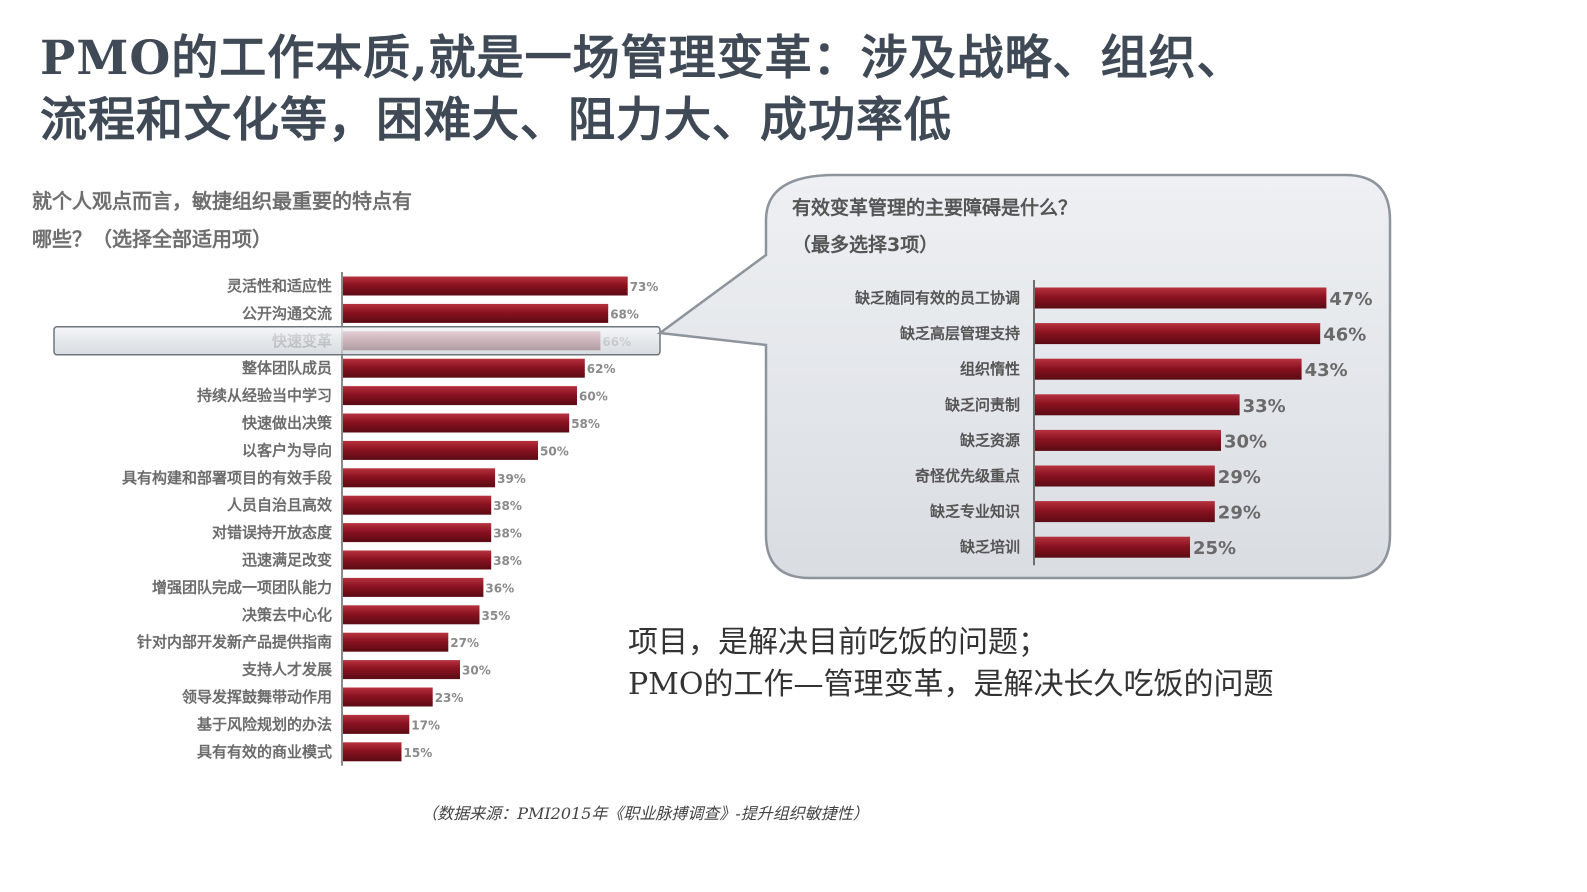  Describe the element at coordinates (1344, 335) in the screenshot. I see `right-value-label: 46%` at that location.